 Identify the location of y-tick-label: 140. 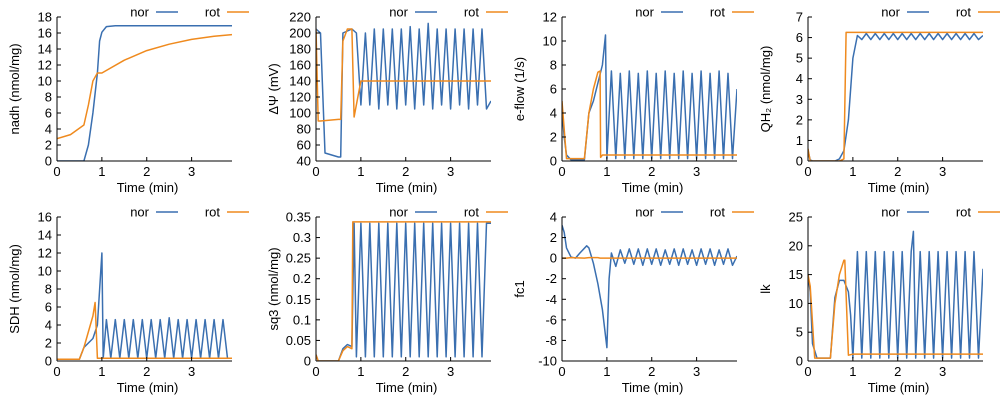
(300, 81).